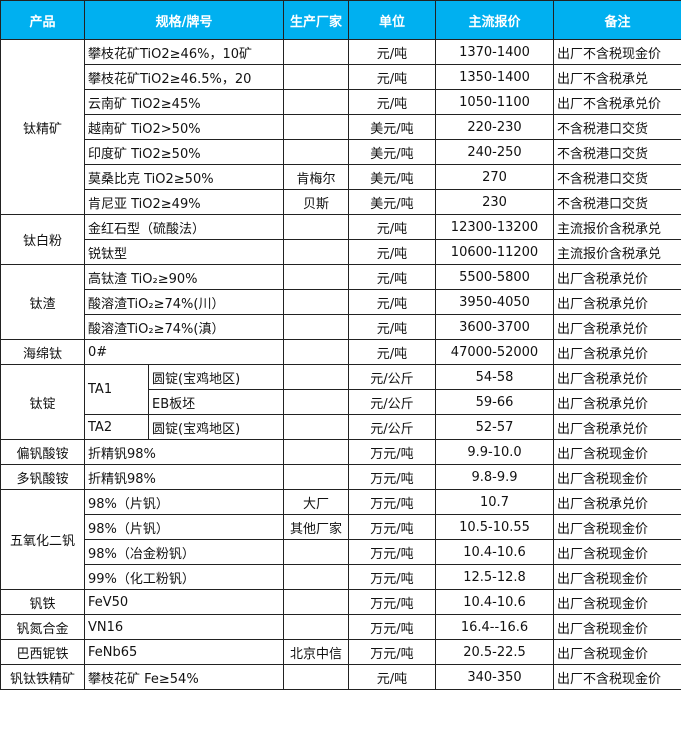 The width and height of the screenshot is (681, 743). I want to click on header-price: 主流报价, so click(494, 20).